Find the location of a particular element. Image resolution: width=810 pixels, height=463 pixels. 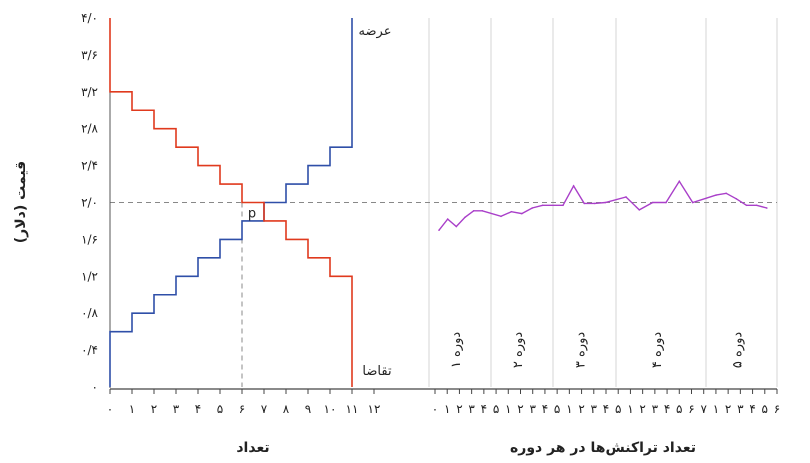

supply-label: عرضه is located at coordinates (375, 31).